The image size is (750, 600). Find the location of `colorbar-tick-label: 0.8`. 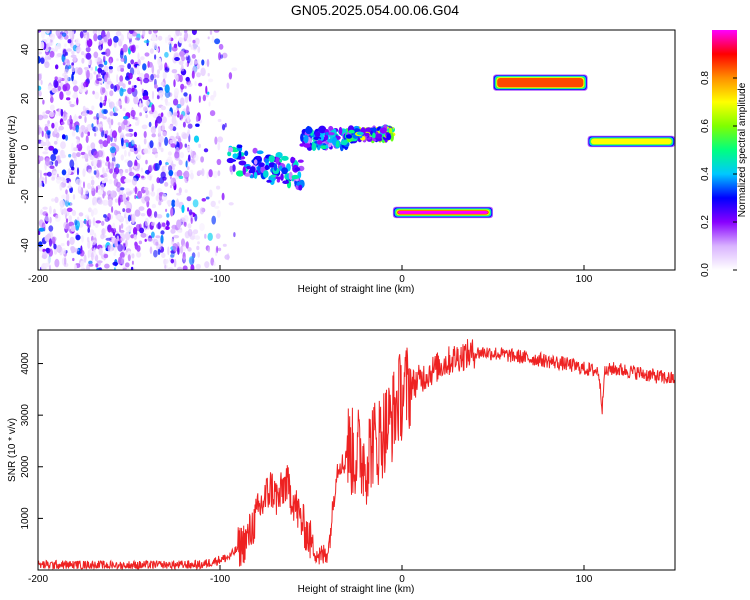

colorbar-tick-label: 0.8 is located at coordinates (705, 78).